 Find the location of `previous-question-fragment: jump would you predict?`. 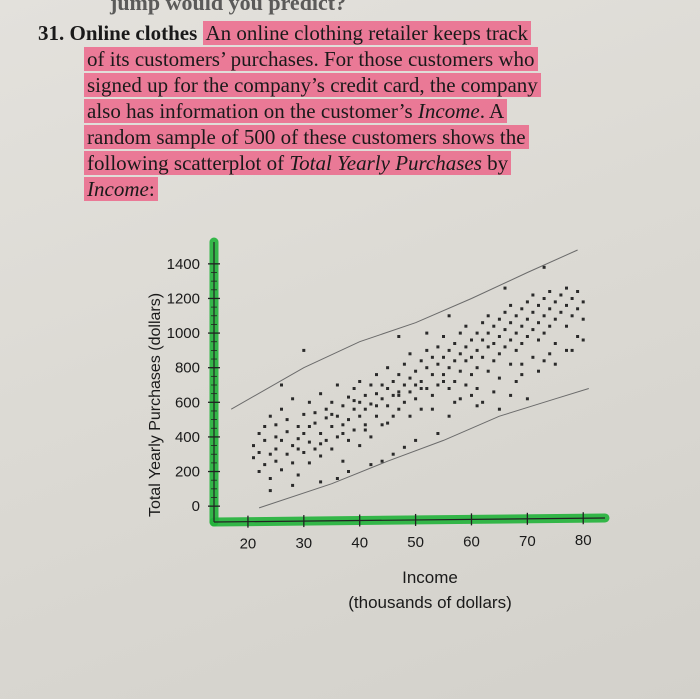

previous-question-fragment: jump would you predict? is located at coordinates (228, 7).